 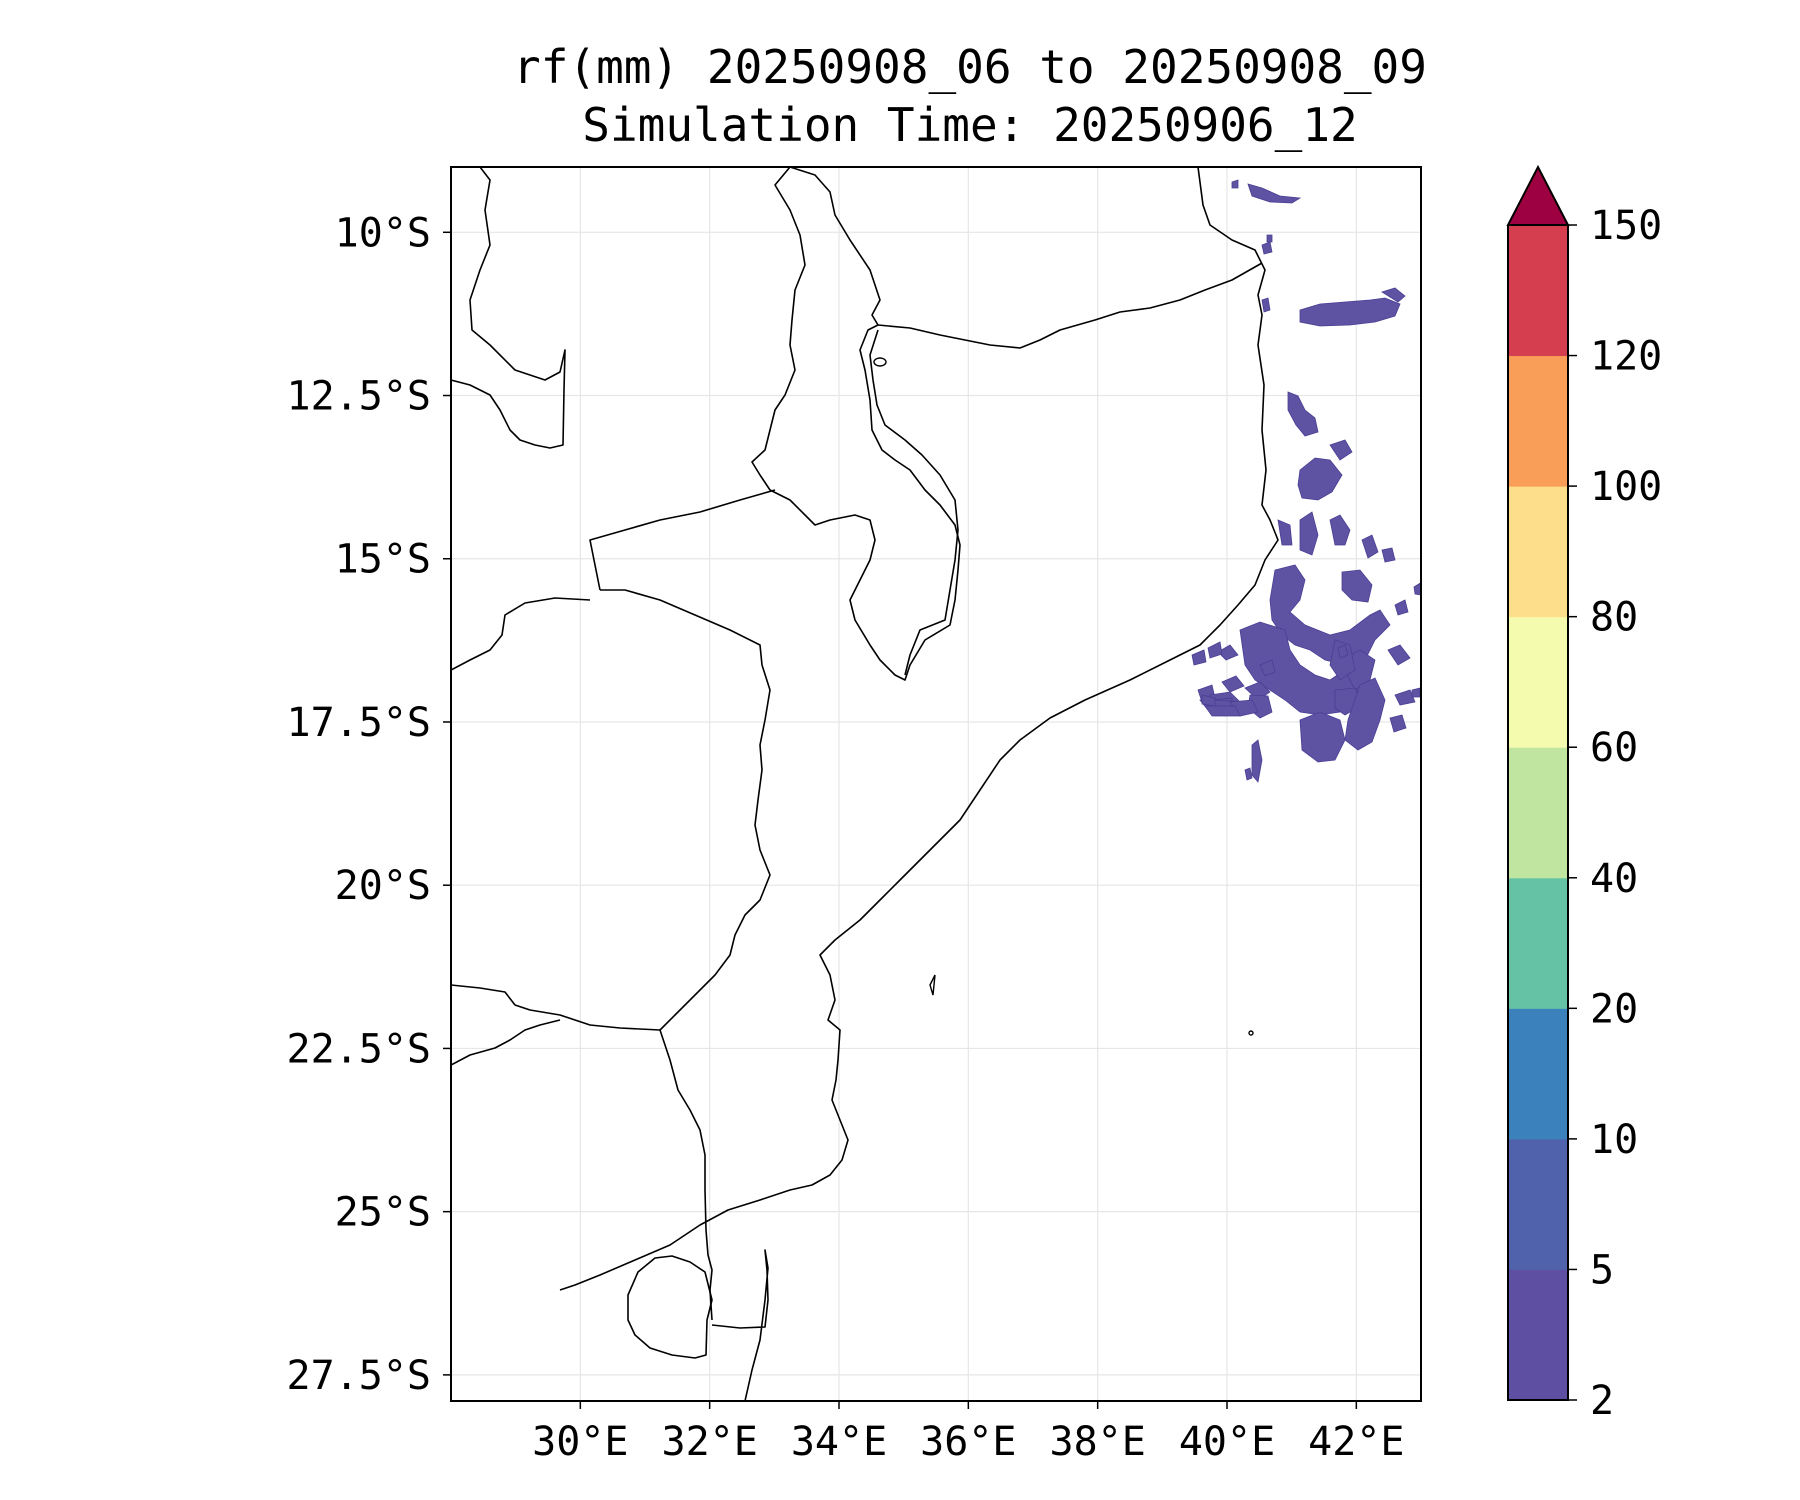 What do you see at coordinates (383, 1213) in the screenshot?
I see `lat-tick-label: 25°S` at bounding box center [383, 1213].